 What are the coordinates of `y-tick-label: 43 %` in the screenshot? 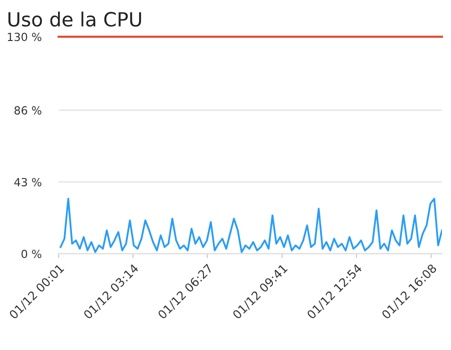 It's located at (28, 182).